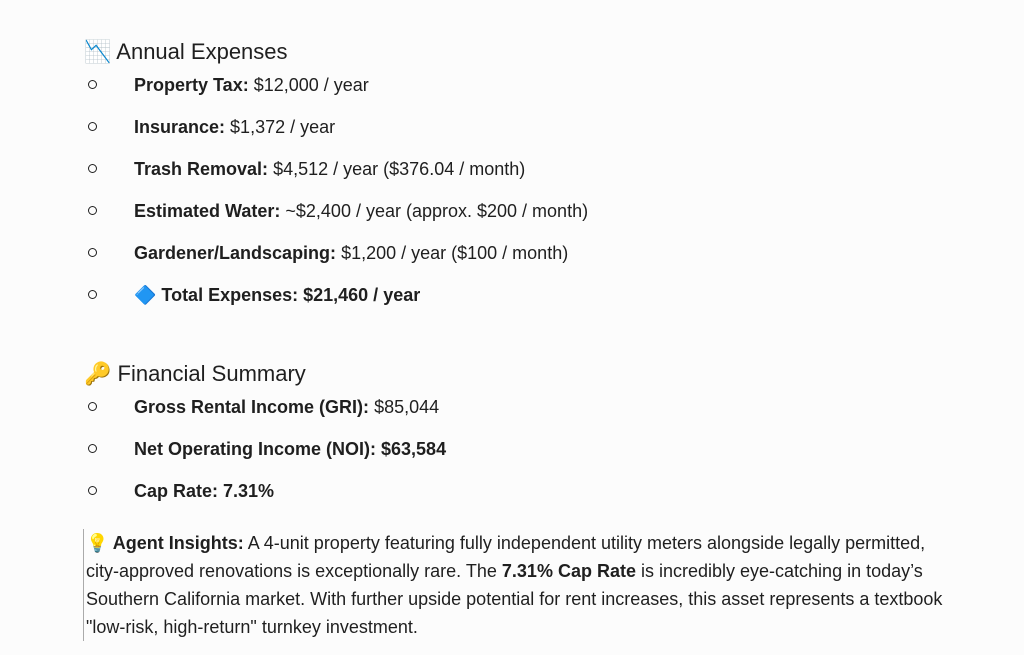 The height and width of the screenshot is (655, 1024). I want to click on insight-highlight: 7.31% Cap Rate, so click(568, 571).